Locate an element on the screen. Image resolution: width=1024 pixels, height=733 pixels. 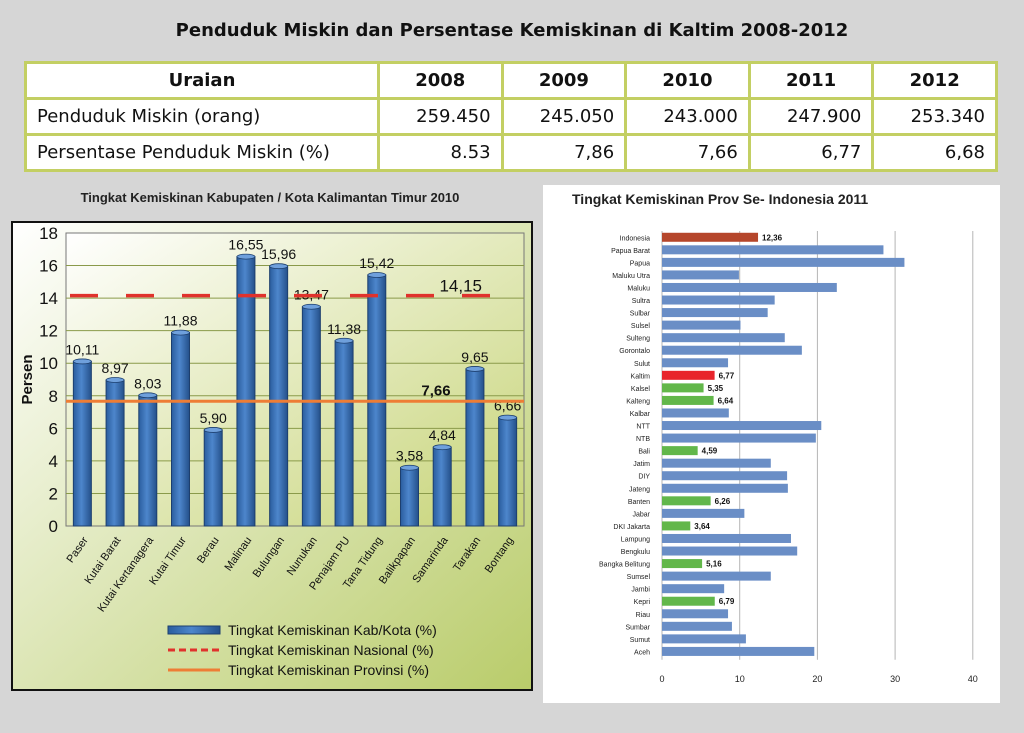
x-tick-label: 30 is located at coordinates (895, 679).